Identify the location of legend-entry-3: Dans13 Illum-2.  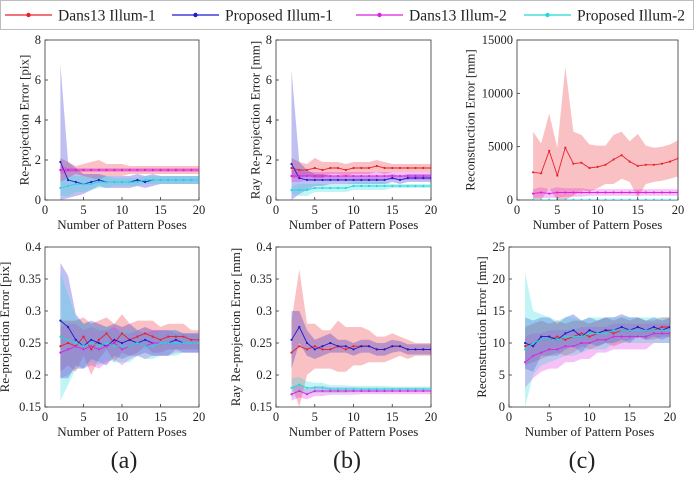
(431, 16).